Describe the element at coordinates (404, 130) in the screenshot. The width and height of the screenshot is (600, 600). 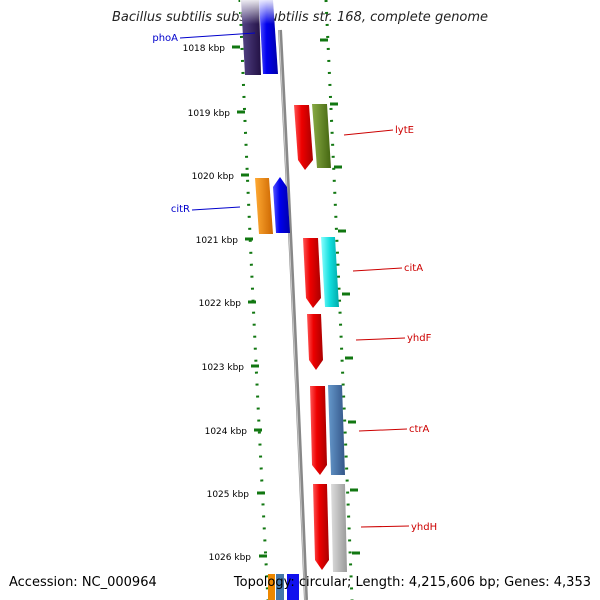
I see `gene-label-lytE: lytE` at that location.